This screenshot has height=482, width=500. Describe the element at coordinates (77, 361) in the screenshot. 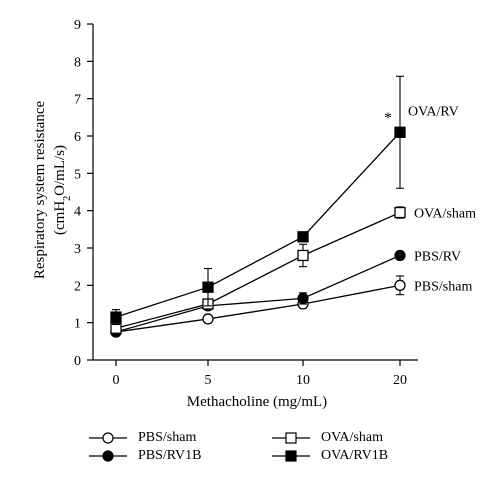

I see `y-tick-label: 0` at that location.